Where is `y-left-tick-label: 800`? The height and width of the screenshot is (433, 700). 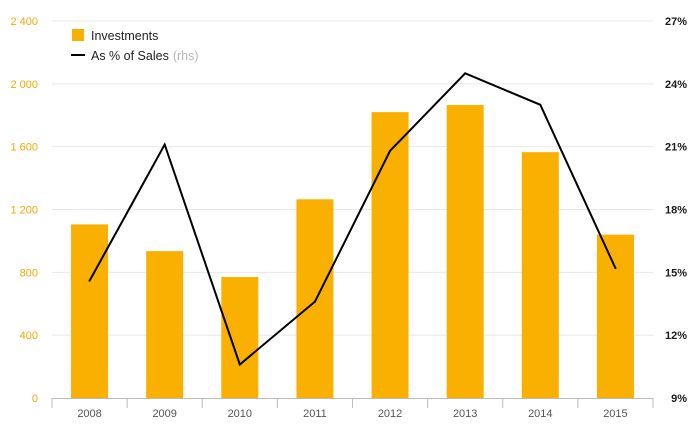 y-left-tick-label: 800 is located at coordinates (29, 273).